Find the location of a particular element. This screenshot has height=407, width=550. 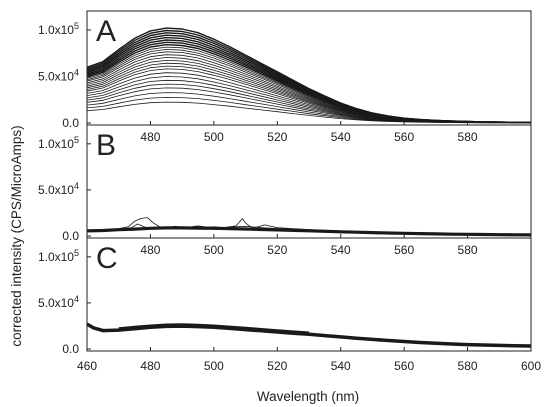

panel-letter: C is located at coordinates (107, 258).